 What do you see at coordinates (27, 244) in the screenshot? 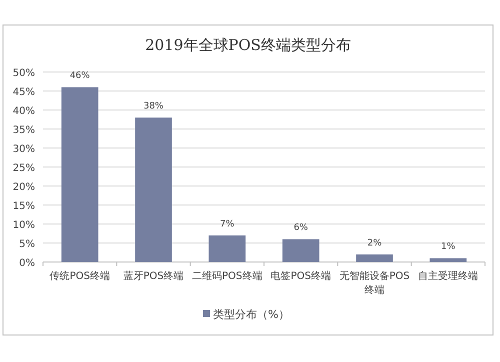
I see `y-tick-label: 5%` at bounding box center [27, 244].